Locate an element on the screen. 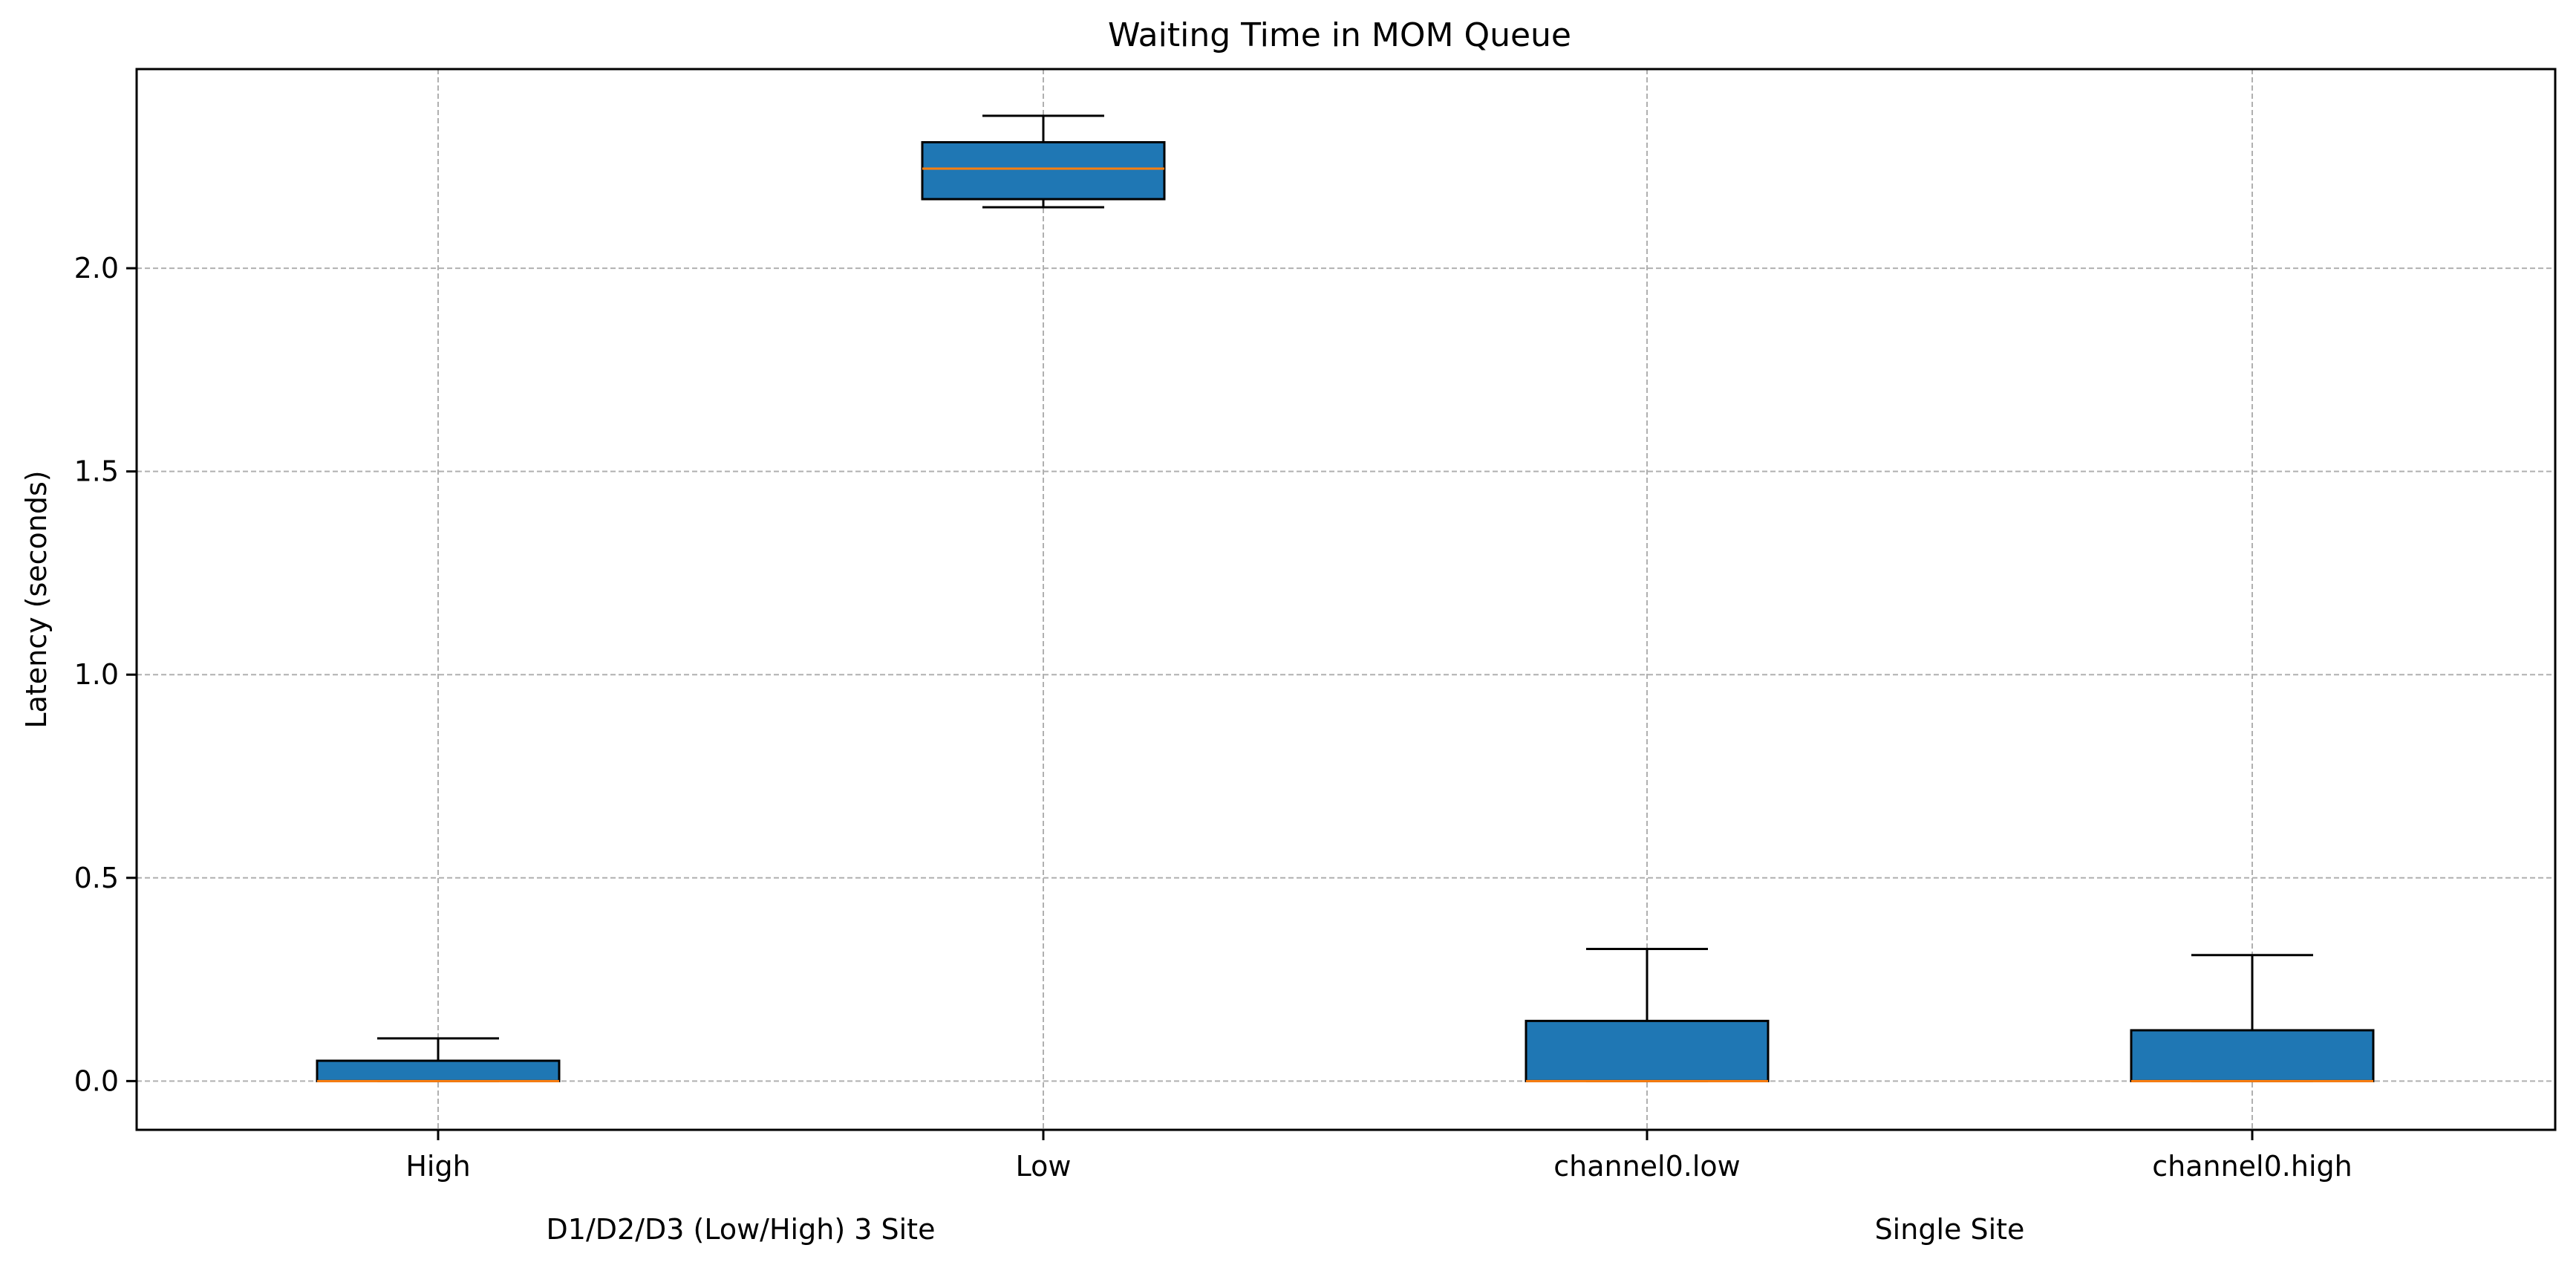 The image size is (2576, 1268). x-ticks: High Low channel0.low channel0.high is located at coordinates (1378, 1156).